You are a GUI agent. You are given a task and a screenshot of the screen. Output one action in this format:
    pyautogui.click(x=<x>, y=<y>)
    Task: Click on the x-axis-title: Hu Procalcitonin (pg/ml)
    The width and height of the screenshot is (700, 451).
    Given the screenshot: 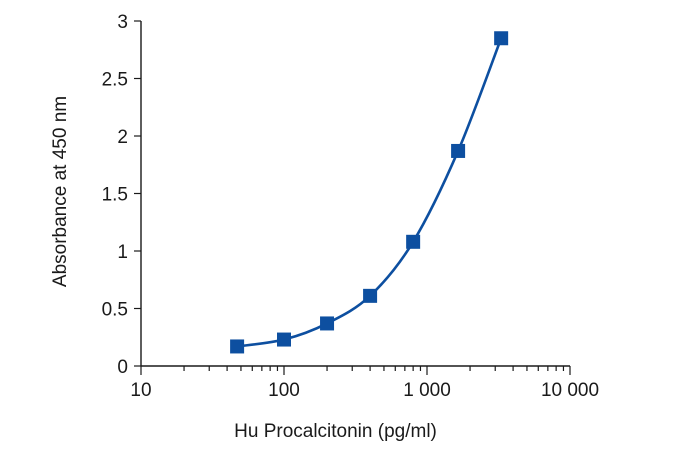 What is the action you would take?
    pyautogui.click(x=335, y=431)
    